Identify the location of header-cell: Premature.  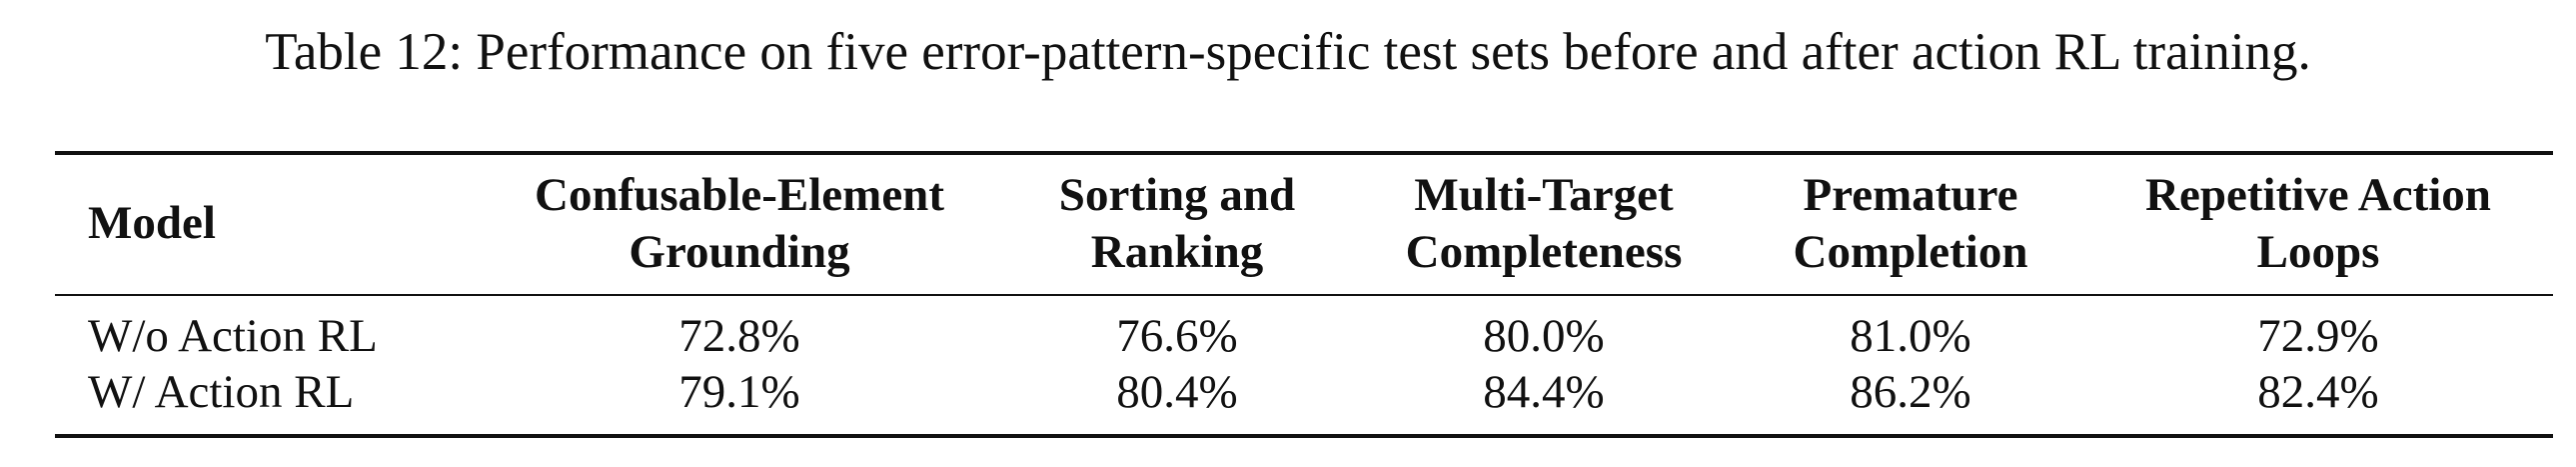
(1910, 195).